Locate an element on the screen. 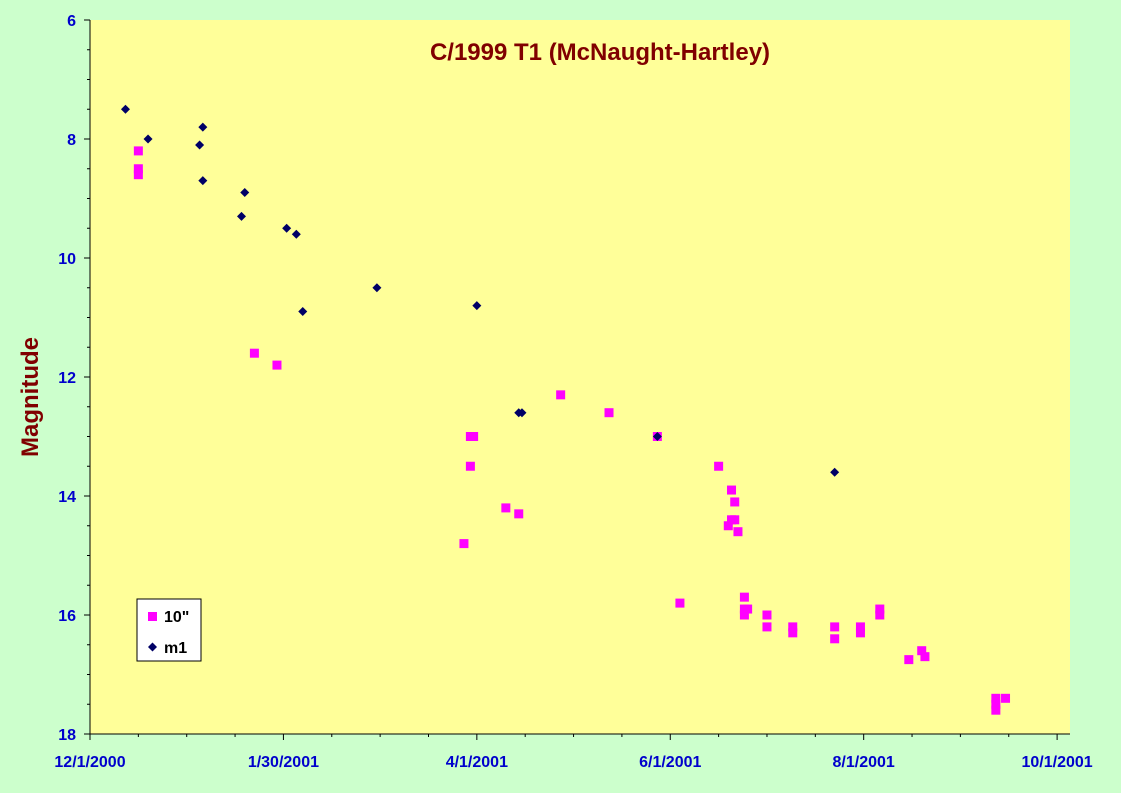  y-tick-label: 18 is located at coordinates (67, 735).